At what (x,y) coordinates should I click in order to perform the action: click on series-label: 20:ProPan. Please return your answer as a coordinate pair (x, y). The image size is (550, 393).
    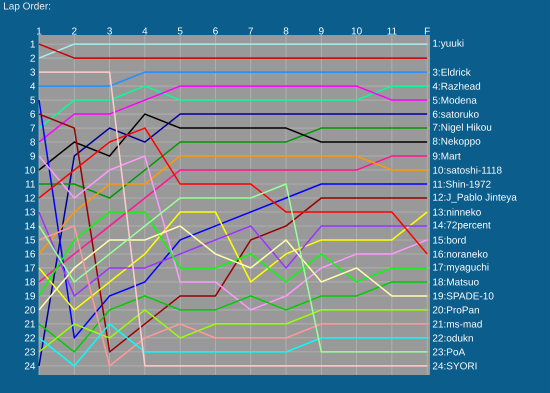
    Looking at the image, I should click on (455, 310).